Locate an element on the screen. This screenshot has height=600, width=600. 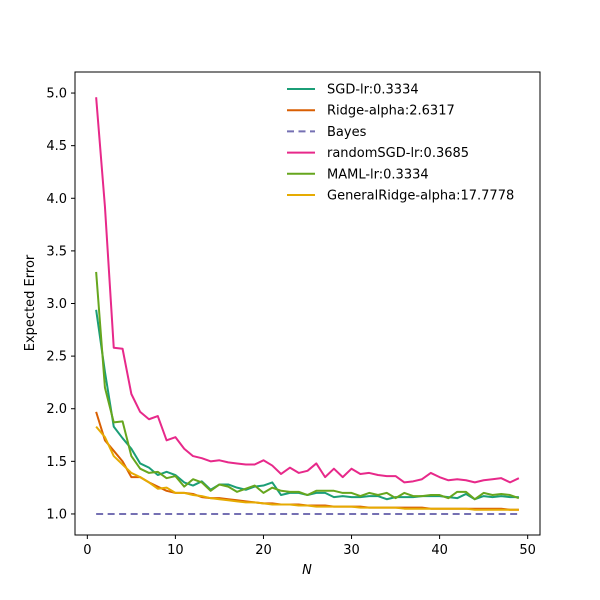
x-tick-label: 30 is located at coordinates (351, 550).